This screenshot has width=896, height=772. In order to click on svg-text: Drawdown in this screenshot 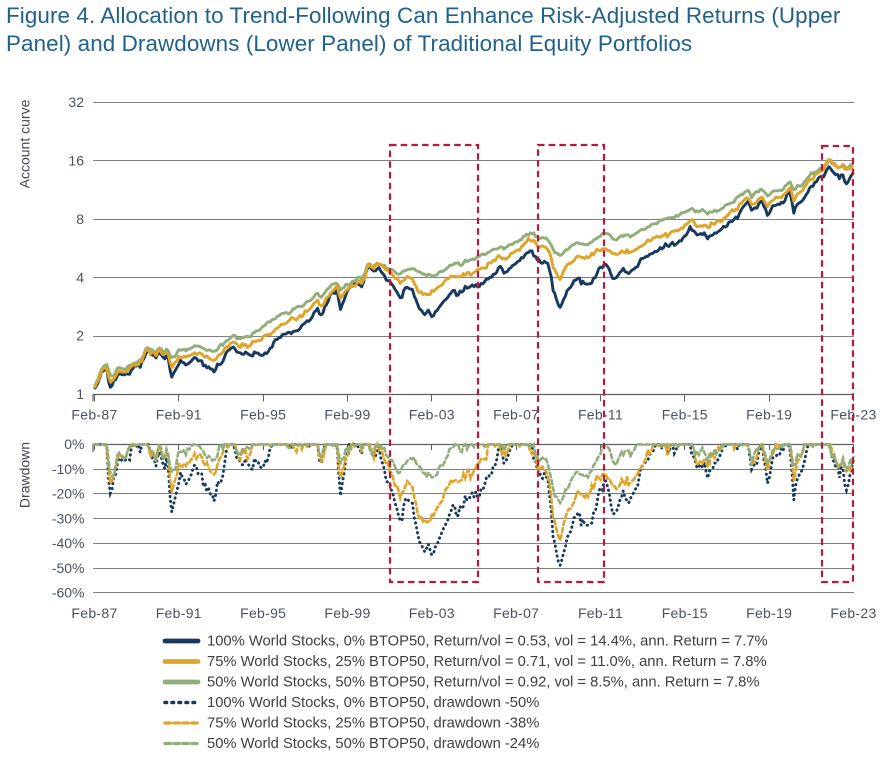, I will do `click(25, 475)`.